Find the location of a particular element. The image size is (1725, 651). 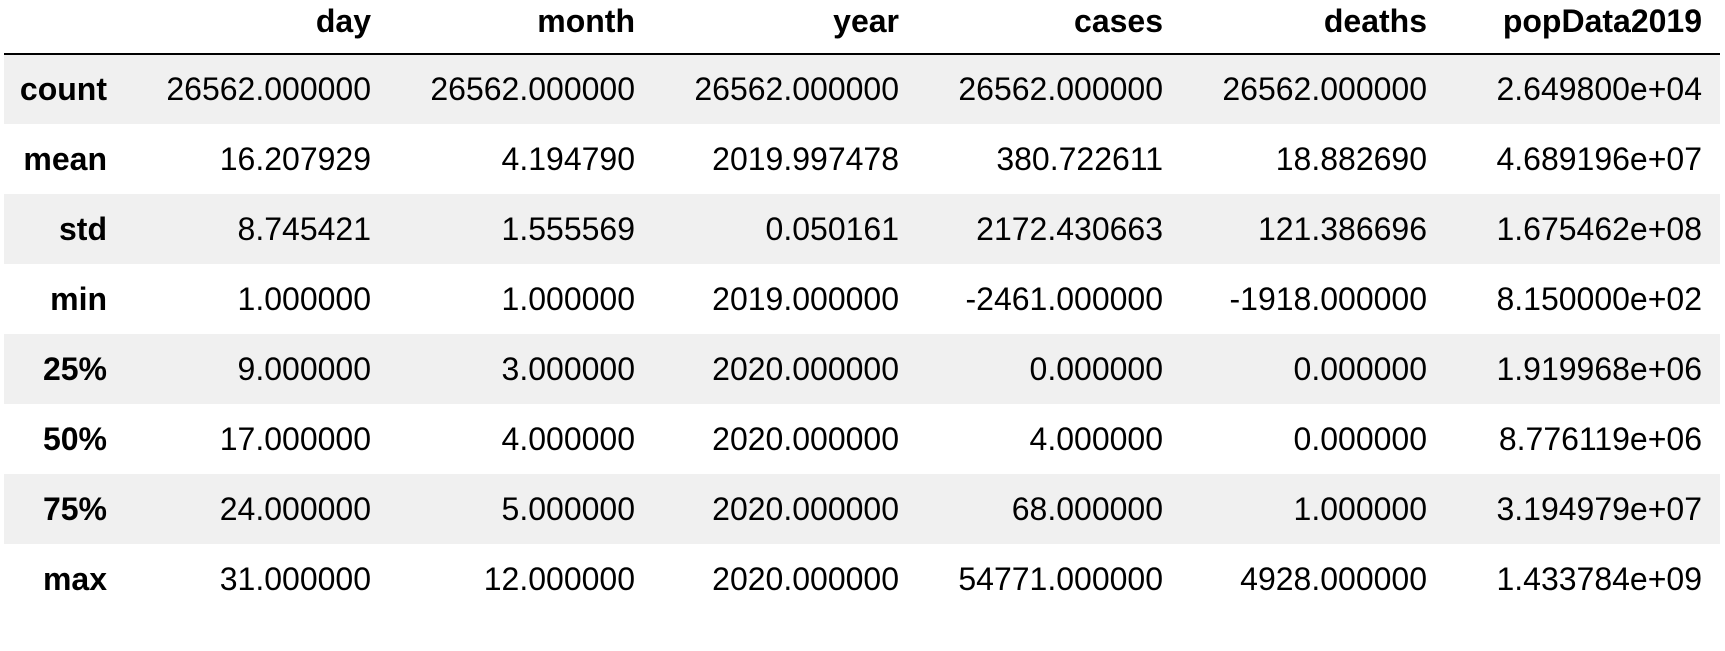

column-header-popdata2019: popData2019 is located at coordinates (1584, 27).